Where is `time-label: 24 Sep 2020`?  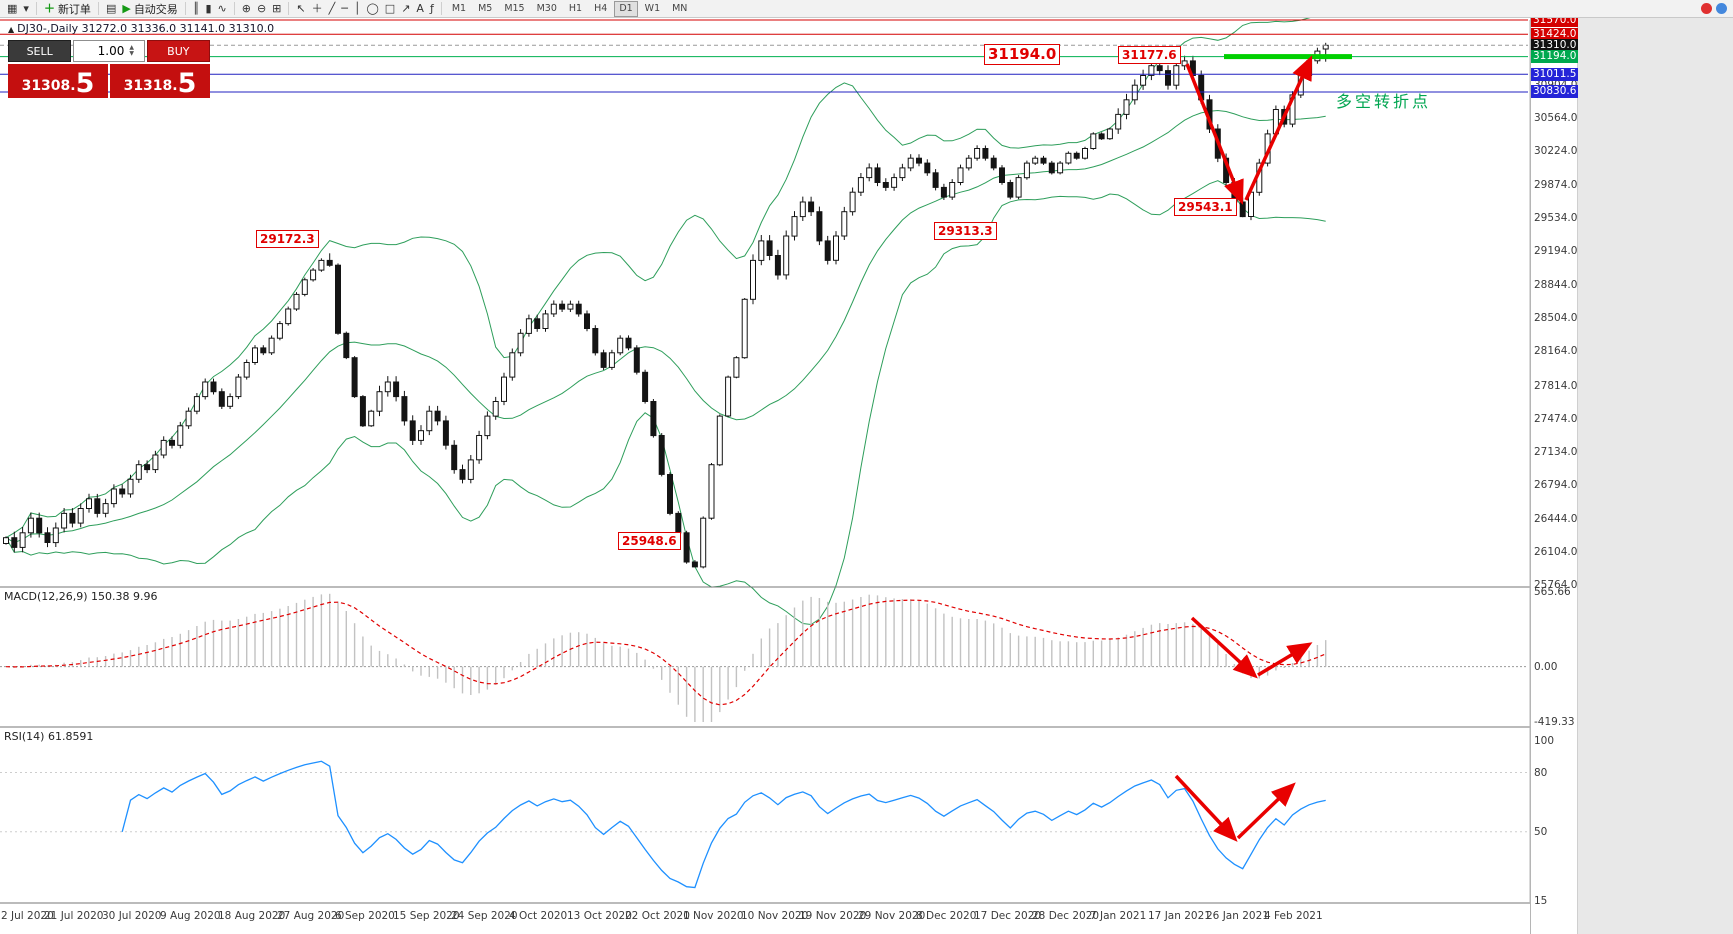 time-label: 24 Sep 2020 is located at coordinates (484, 916).